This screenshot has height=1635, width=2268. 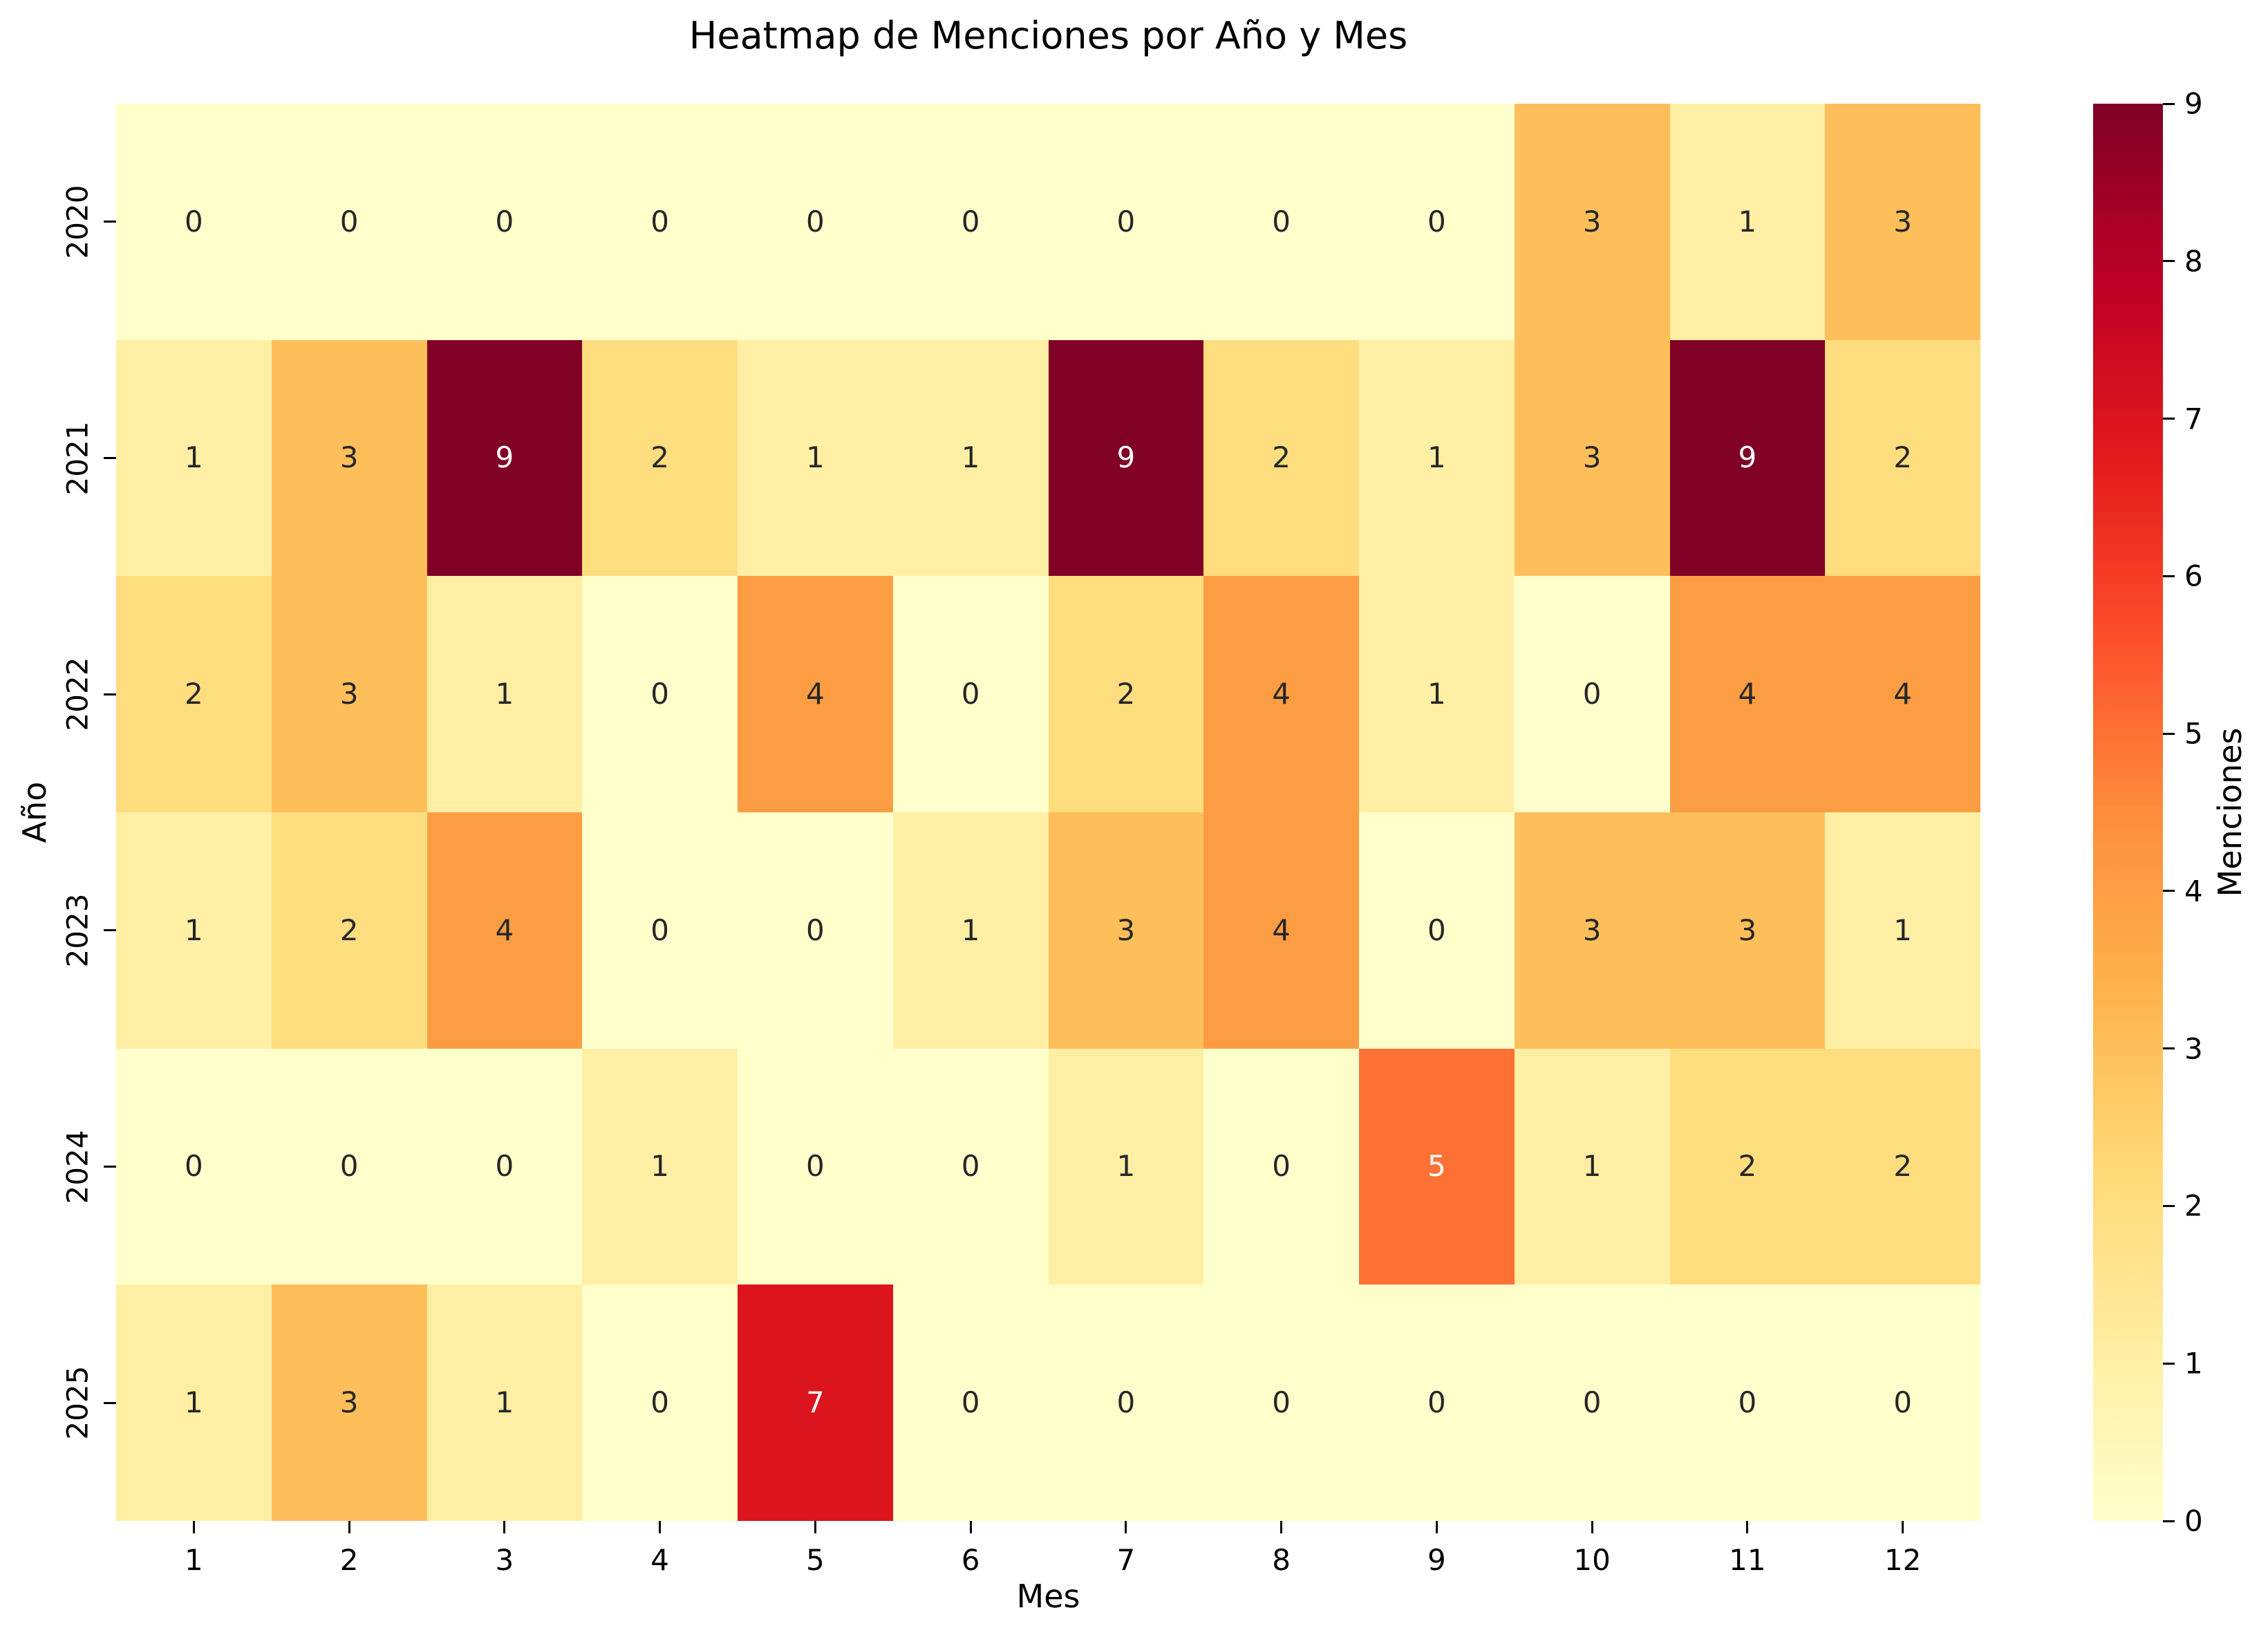 I want to click on x-tick-label: 11, so click(x=1748, y=1560).